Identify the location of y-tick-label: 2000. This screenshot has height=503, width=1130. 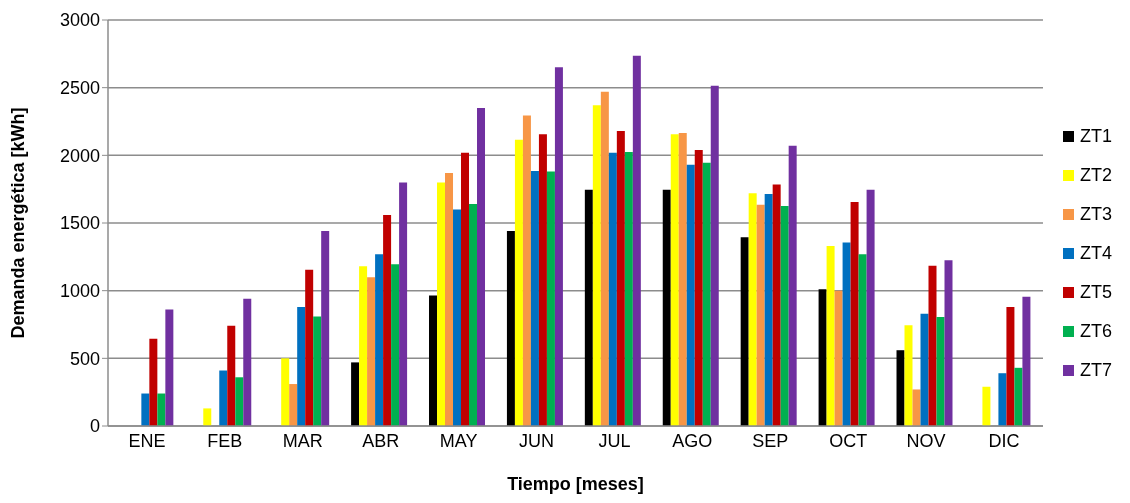
(79, 155).